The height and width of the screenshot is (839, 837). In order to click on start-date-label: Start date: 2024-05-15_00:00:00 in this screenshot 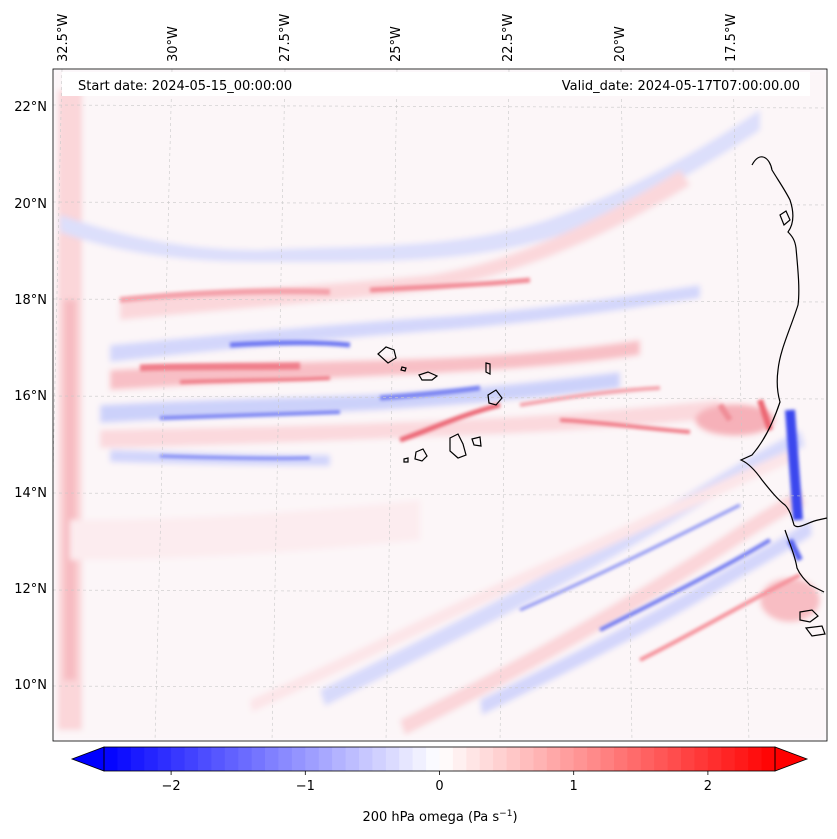, I will do `click(185, 86)`.